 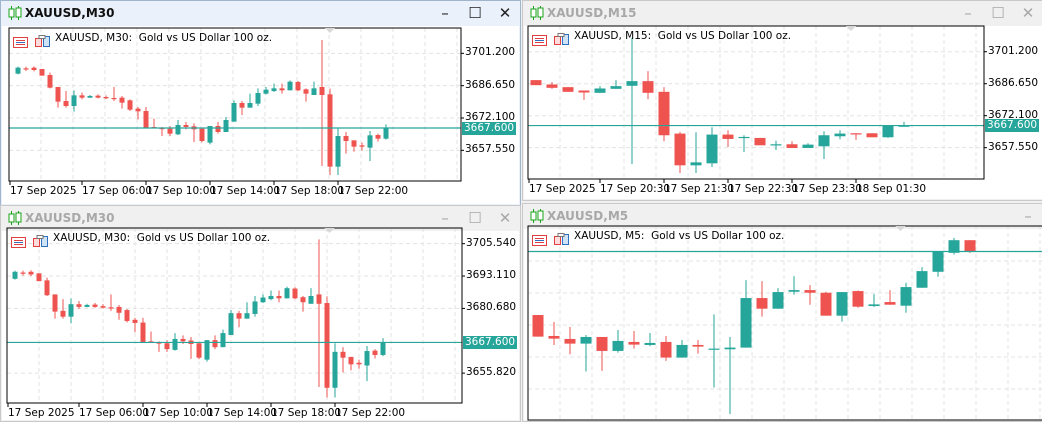 I want to click on x-axis-tick-label: 17 Sep 2025, so click(x=41, y=413).